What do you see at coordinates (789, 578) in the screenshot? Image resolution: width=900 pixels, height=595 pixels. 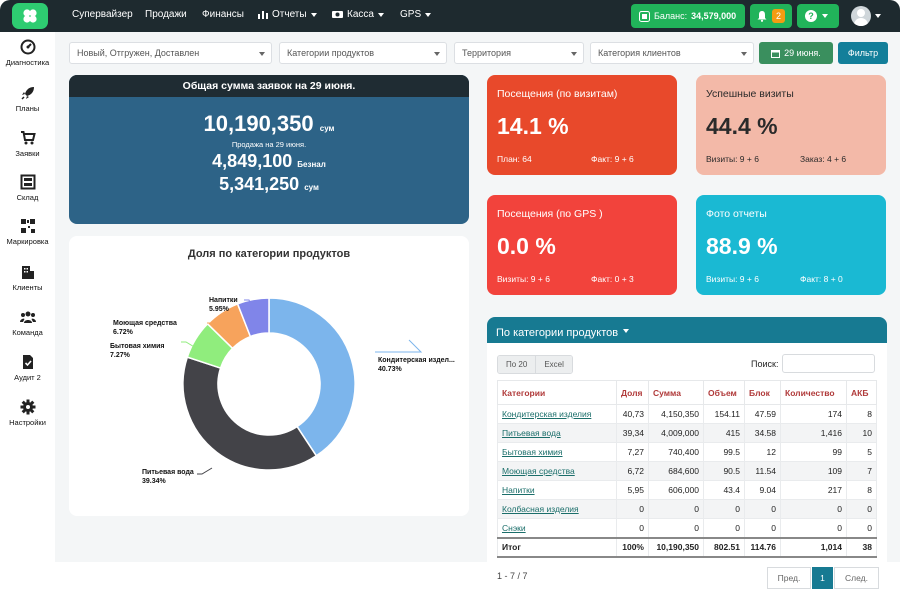 I see `previous-page-button: Пред.` at bounding box center [789, 578].